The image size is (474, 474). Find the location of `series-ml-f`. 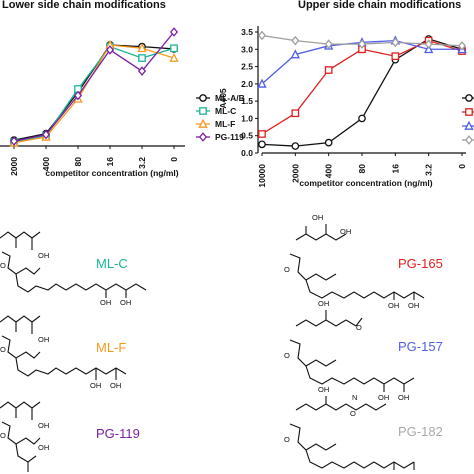

series-ml-f is located at coordinates (94, 93).